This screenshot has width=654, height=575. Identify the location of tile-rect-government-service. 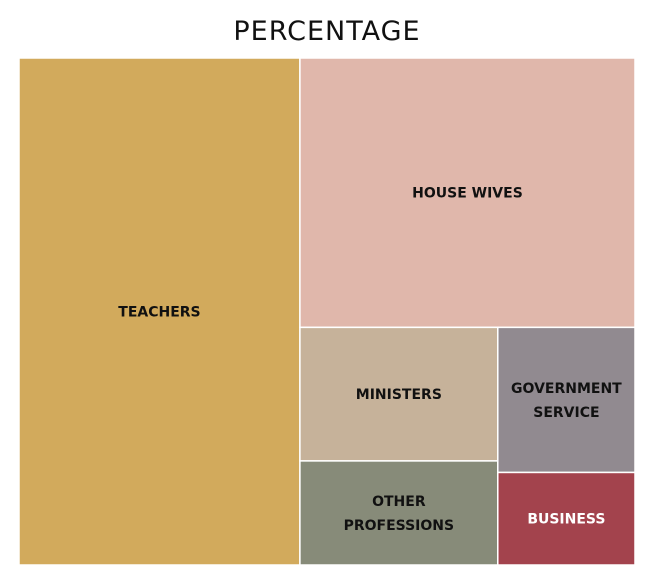
(566, 400).